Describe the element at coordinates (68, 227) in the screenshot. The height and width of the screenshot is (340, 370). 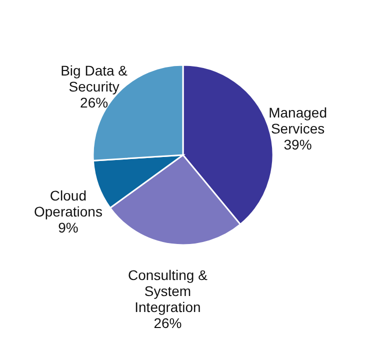
I see `data-label: 9%` at that location.